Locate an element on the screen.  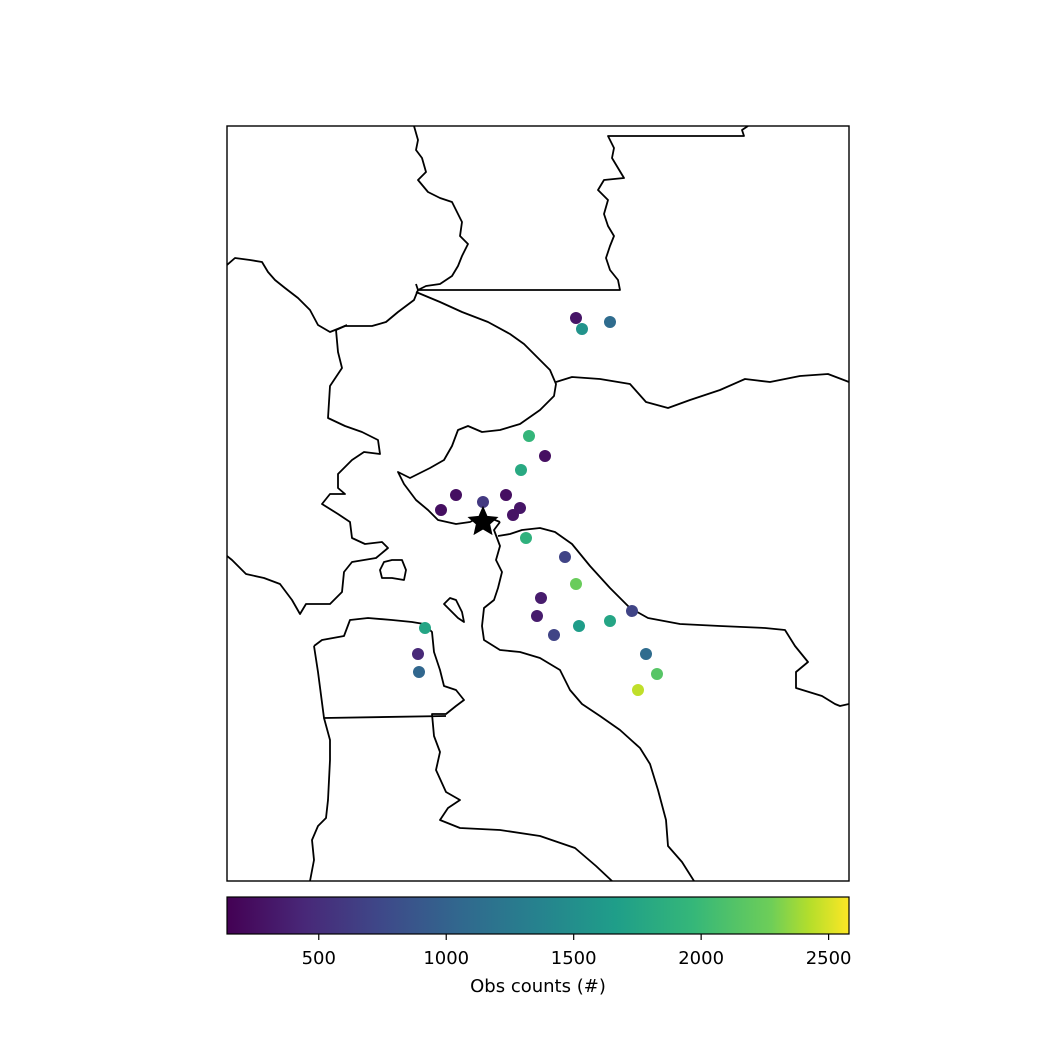
coastline-east-bay is located at coordinates (588, 701).